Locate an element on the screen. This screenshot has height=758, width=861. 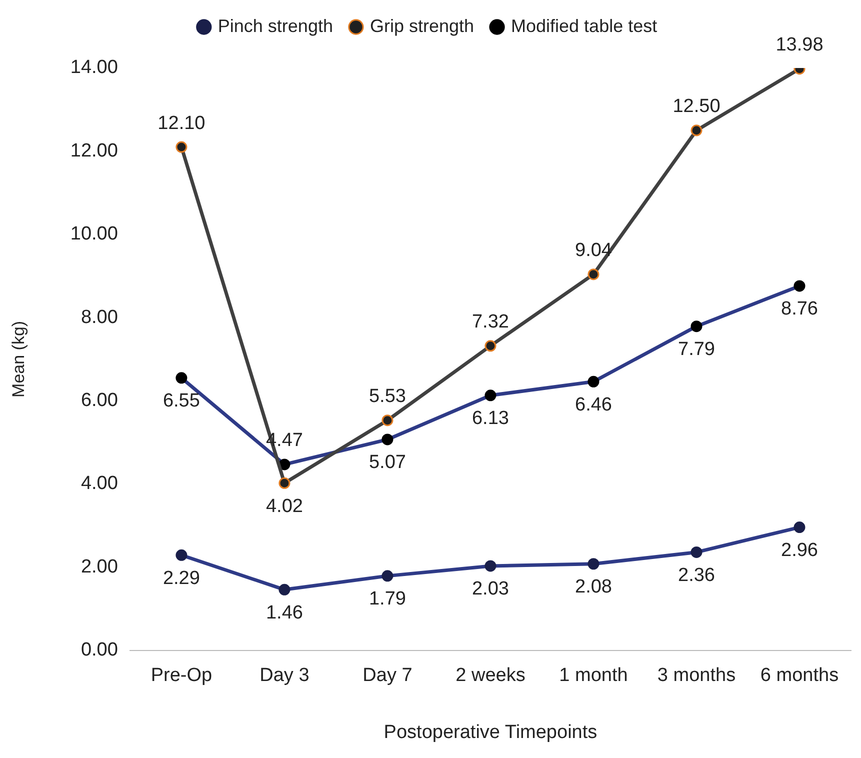
data-label: 2.96 is located at coordinates (799, 550).